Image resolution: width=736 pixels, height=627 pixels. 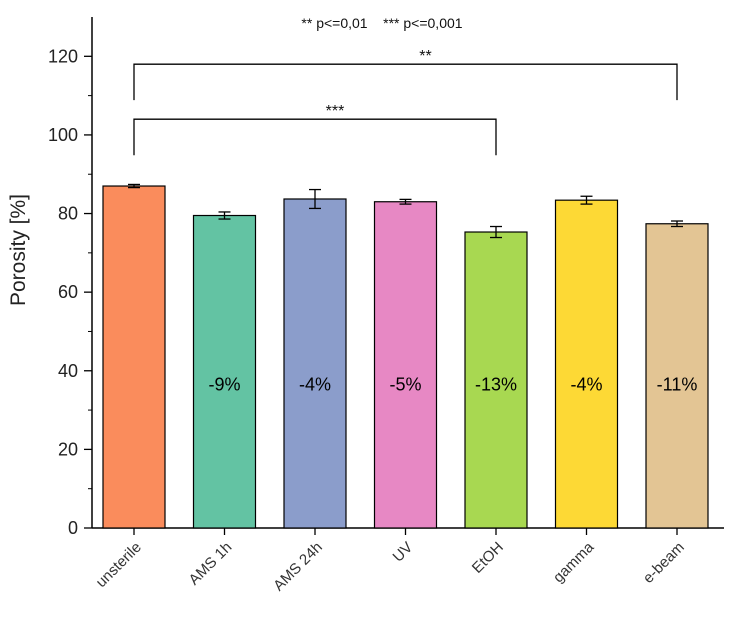 What do you see at coordinates (315, 363) in the screenshot?
I see `bar-ams-24h` at bounding box center [315, 363].